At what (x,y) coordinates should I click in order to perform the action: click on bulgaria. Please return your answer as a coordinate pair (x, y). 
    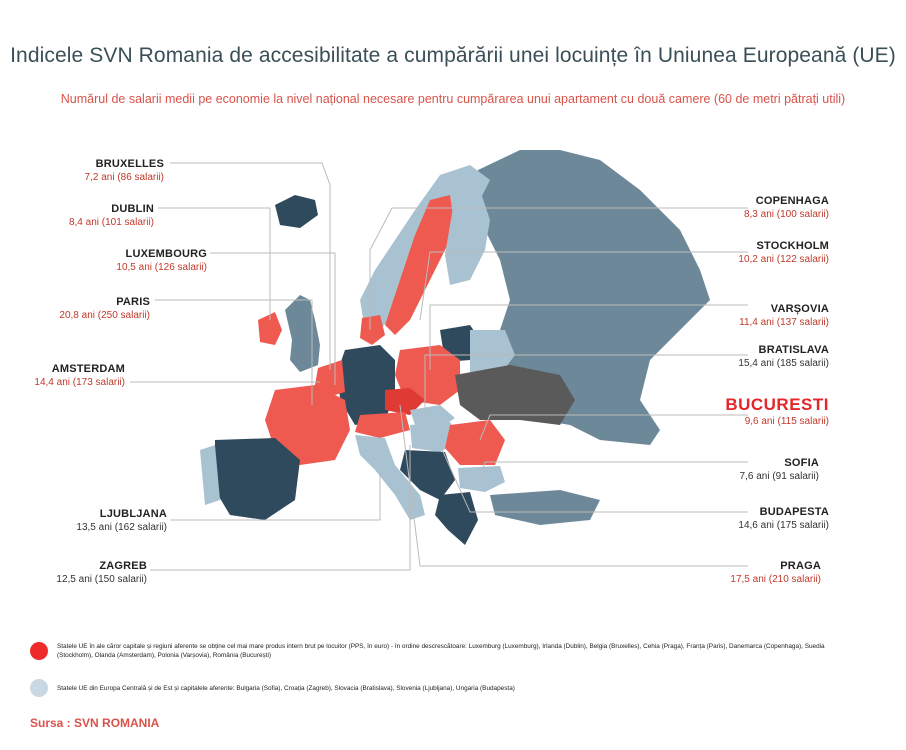
    Looking at the image, I should click on (481, 479).